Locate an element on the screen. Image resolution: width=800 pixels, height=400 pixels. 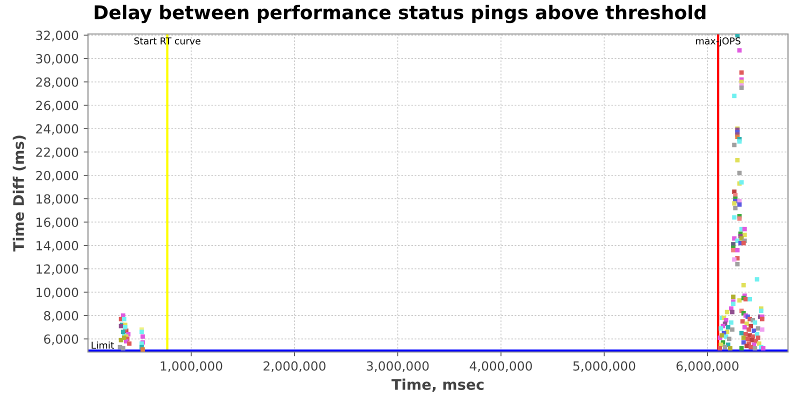
y-tick-label: 20,000 is located at coordinates (57, 176).